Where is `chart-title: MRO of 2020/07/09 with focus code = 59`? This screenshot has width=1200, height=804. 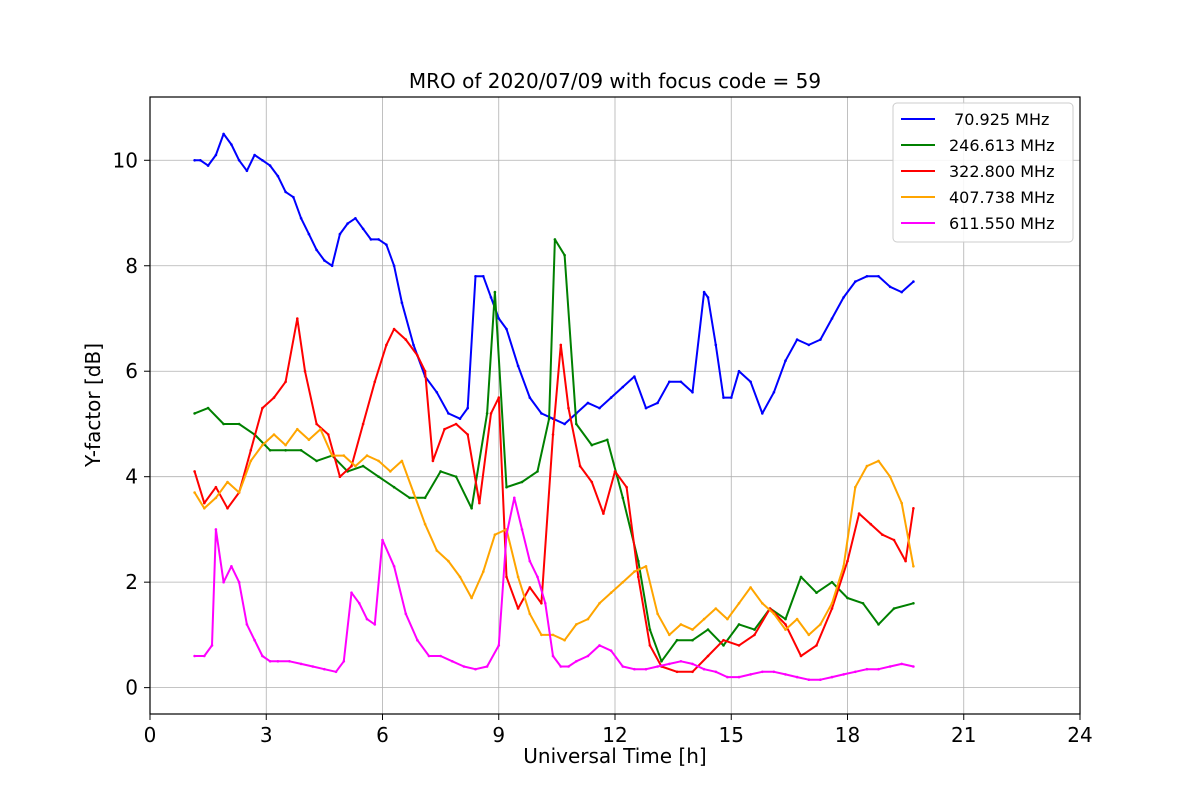 chart-title: MRO of 2020/07/09 with focus code = 59 is located at coordinates (615, 81).